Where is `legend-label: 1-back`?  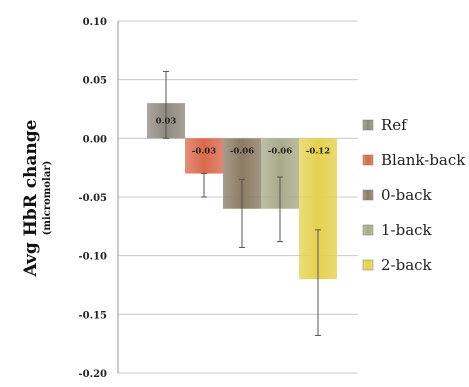
legend-label: 1-back is located at coordinates (407, 230).